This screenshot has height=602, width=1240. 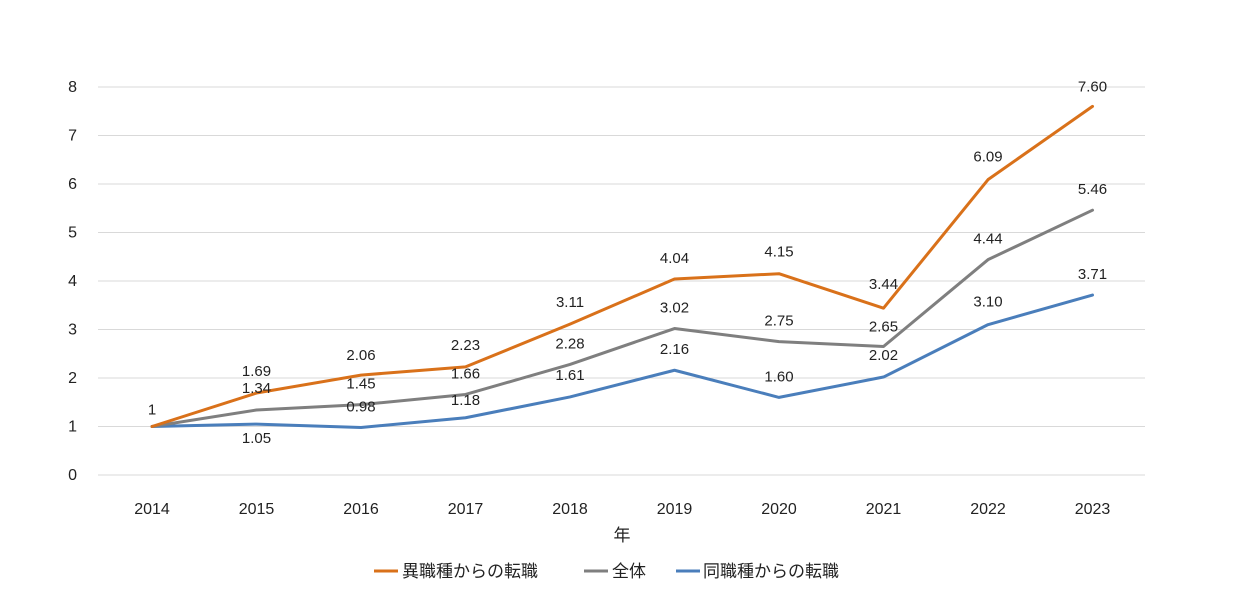 What do you see at coordinates (152, 509) in the screenshot?
I see `x-tick-label: 2014` at bounding box center [152, 509].